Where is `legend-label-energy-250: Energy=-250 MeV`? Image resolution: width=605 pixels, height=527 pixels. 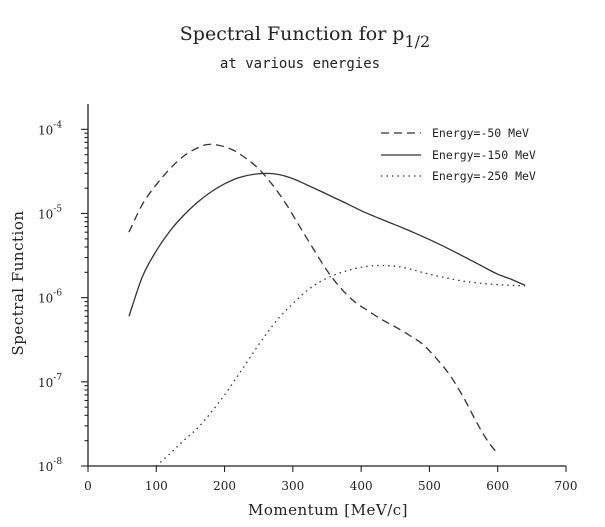 legend-label-energy-250: Energy=-250 MeV is located at coordinates (484, 176).